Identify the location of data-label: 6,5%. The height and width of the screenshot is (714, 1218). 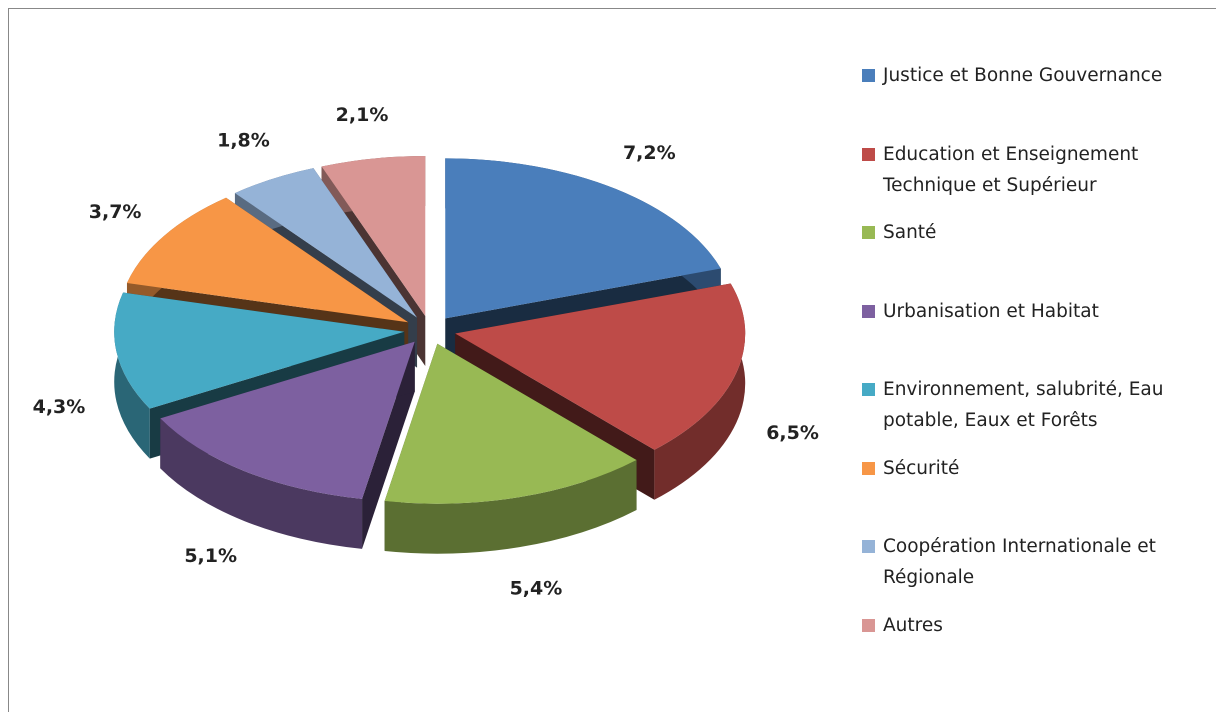
(792, 433).